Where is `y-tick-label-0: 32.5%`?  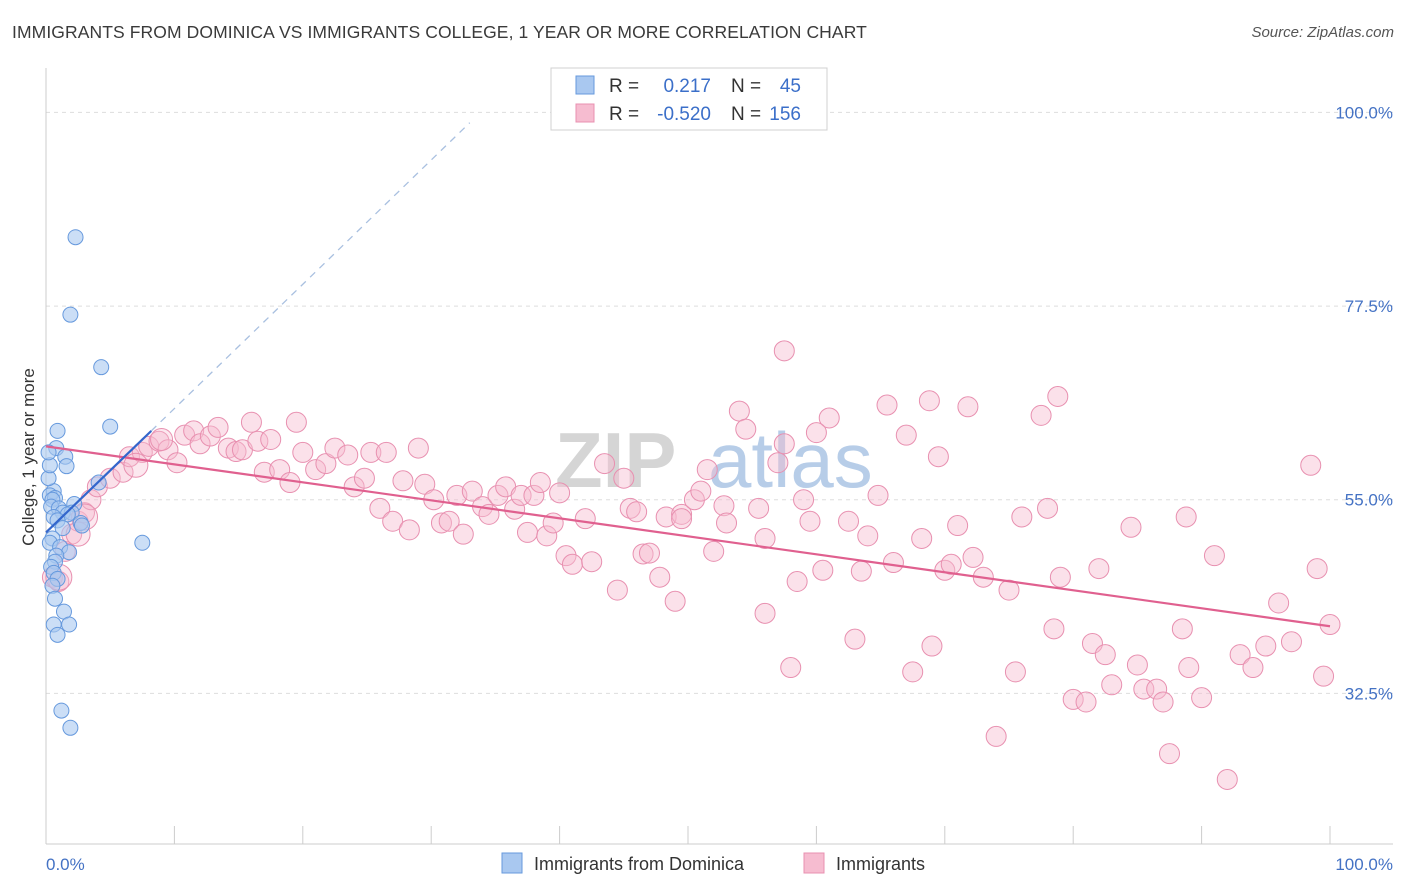 y-tick-label-0: 32.5% is located at coordinates (1369, 693).